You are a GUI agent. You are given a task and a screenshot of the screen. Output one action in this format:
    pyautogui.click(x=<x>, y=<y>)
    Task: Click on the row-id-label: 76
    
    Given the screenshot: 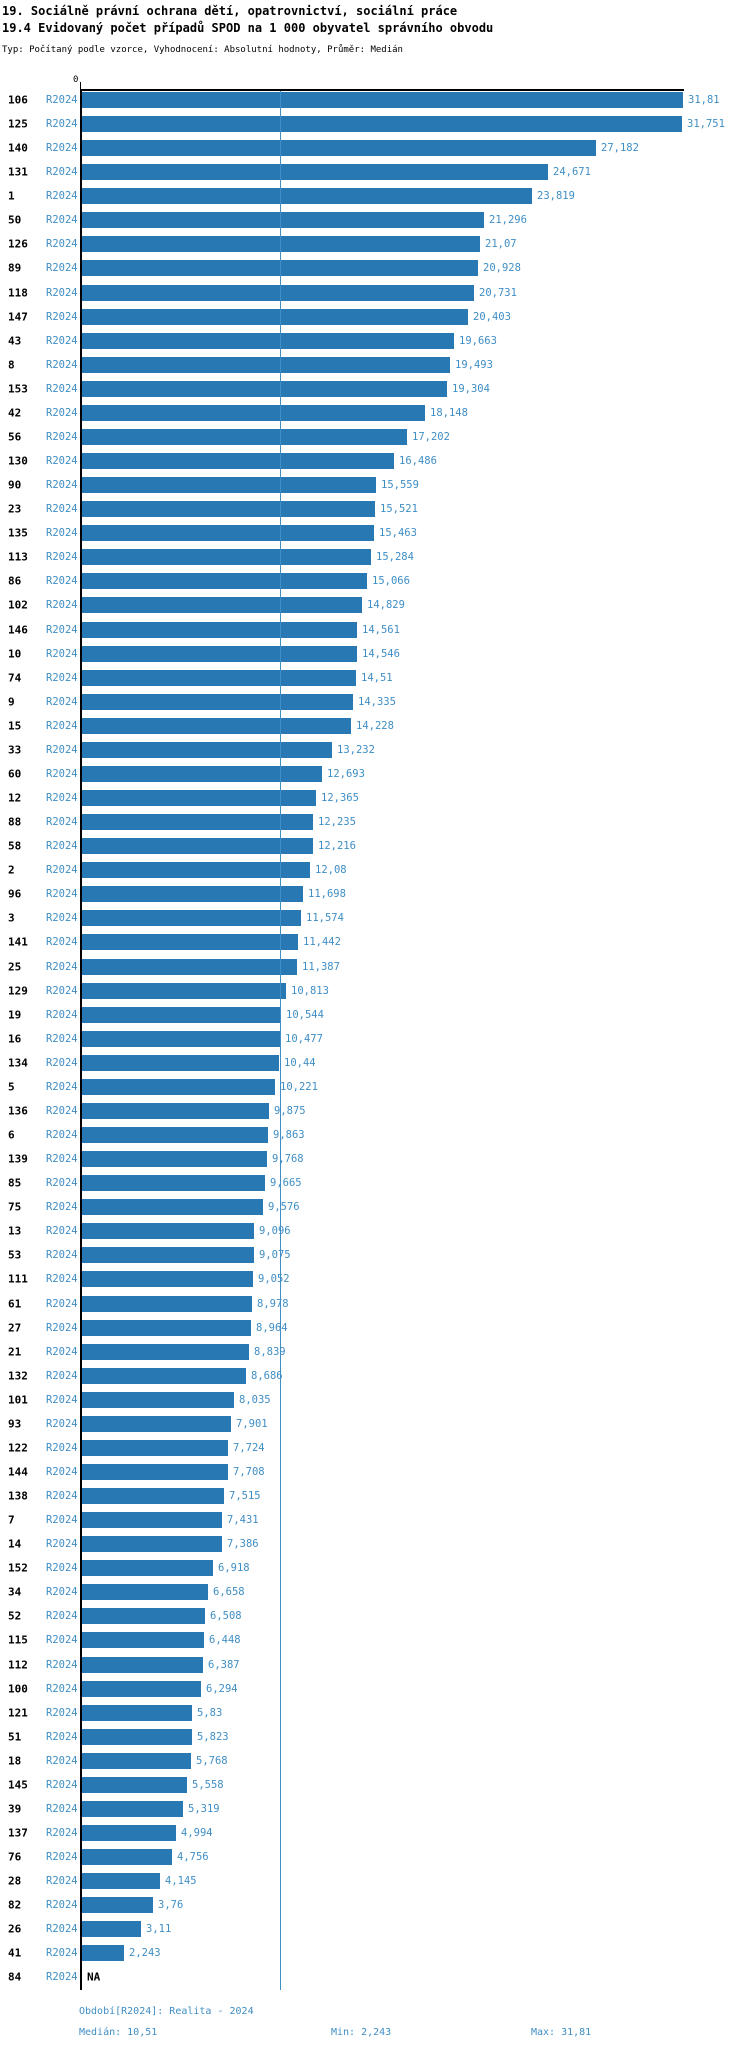 What is the action you would take?
    pyautogui.click(x=15, y=1857)
    